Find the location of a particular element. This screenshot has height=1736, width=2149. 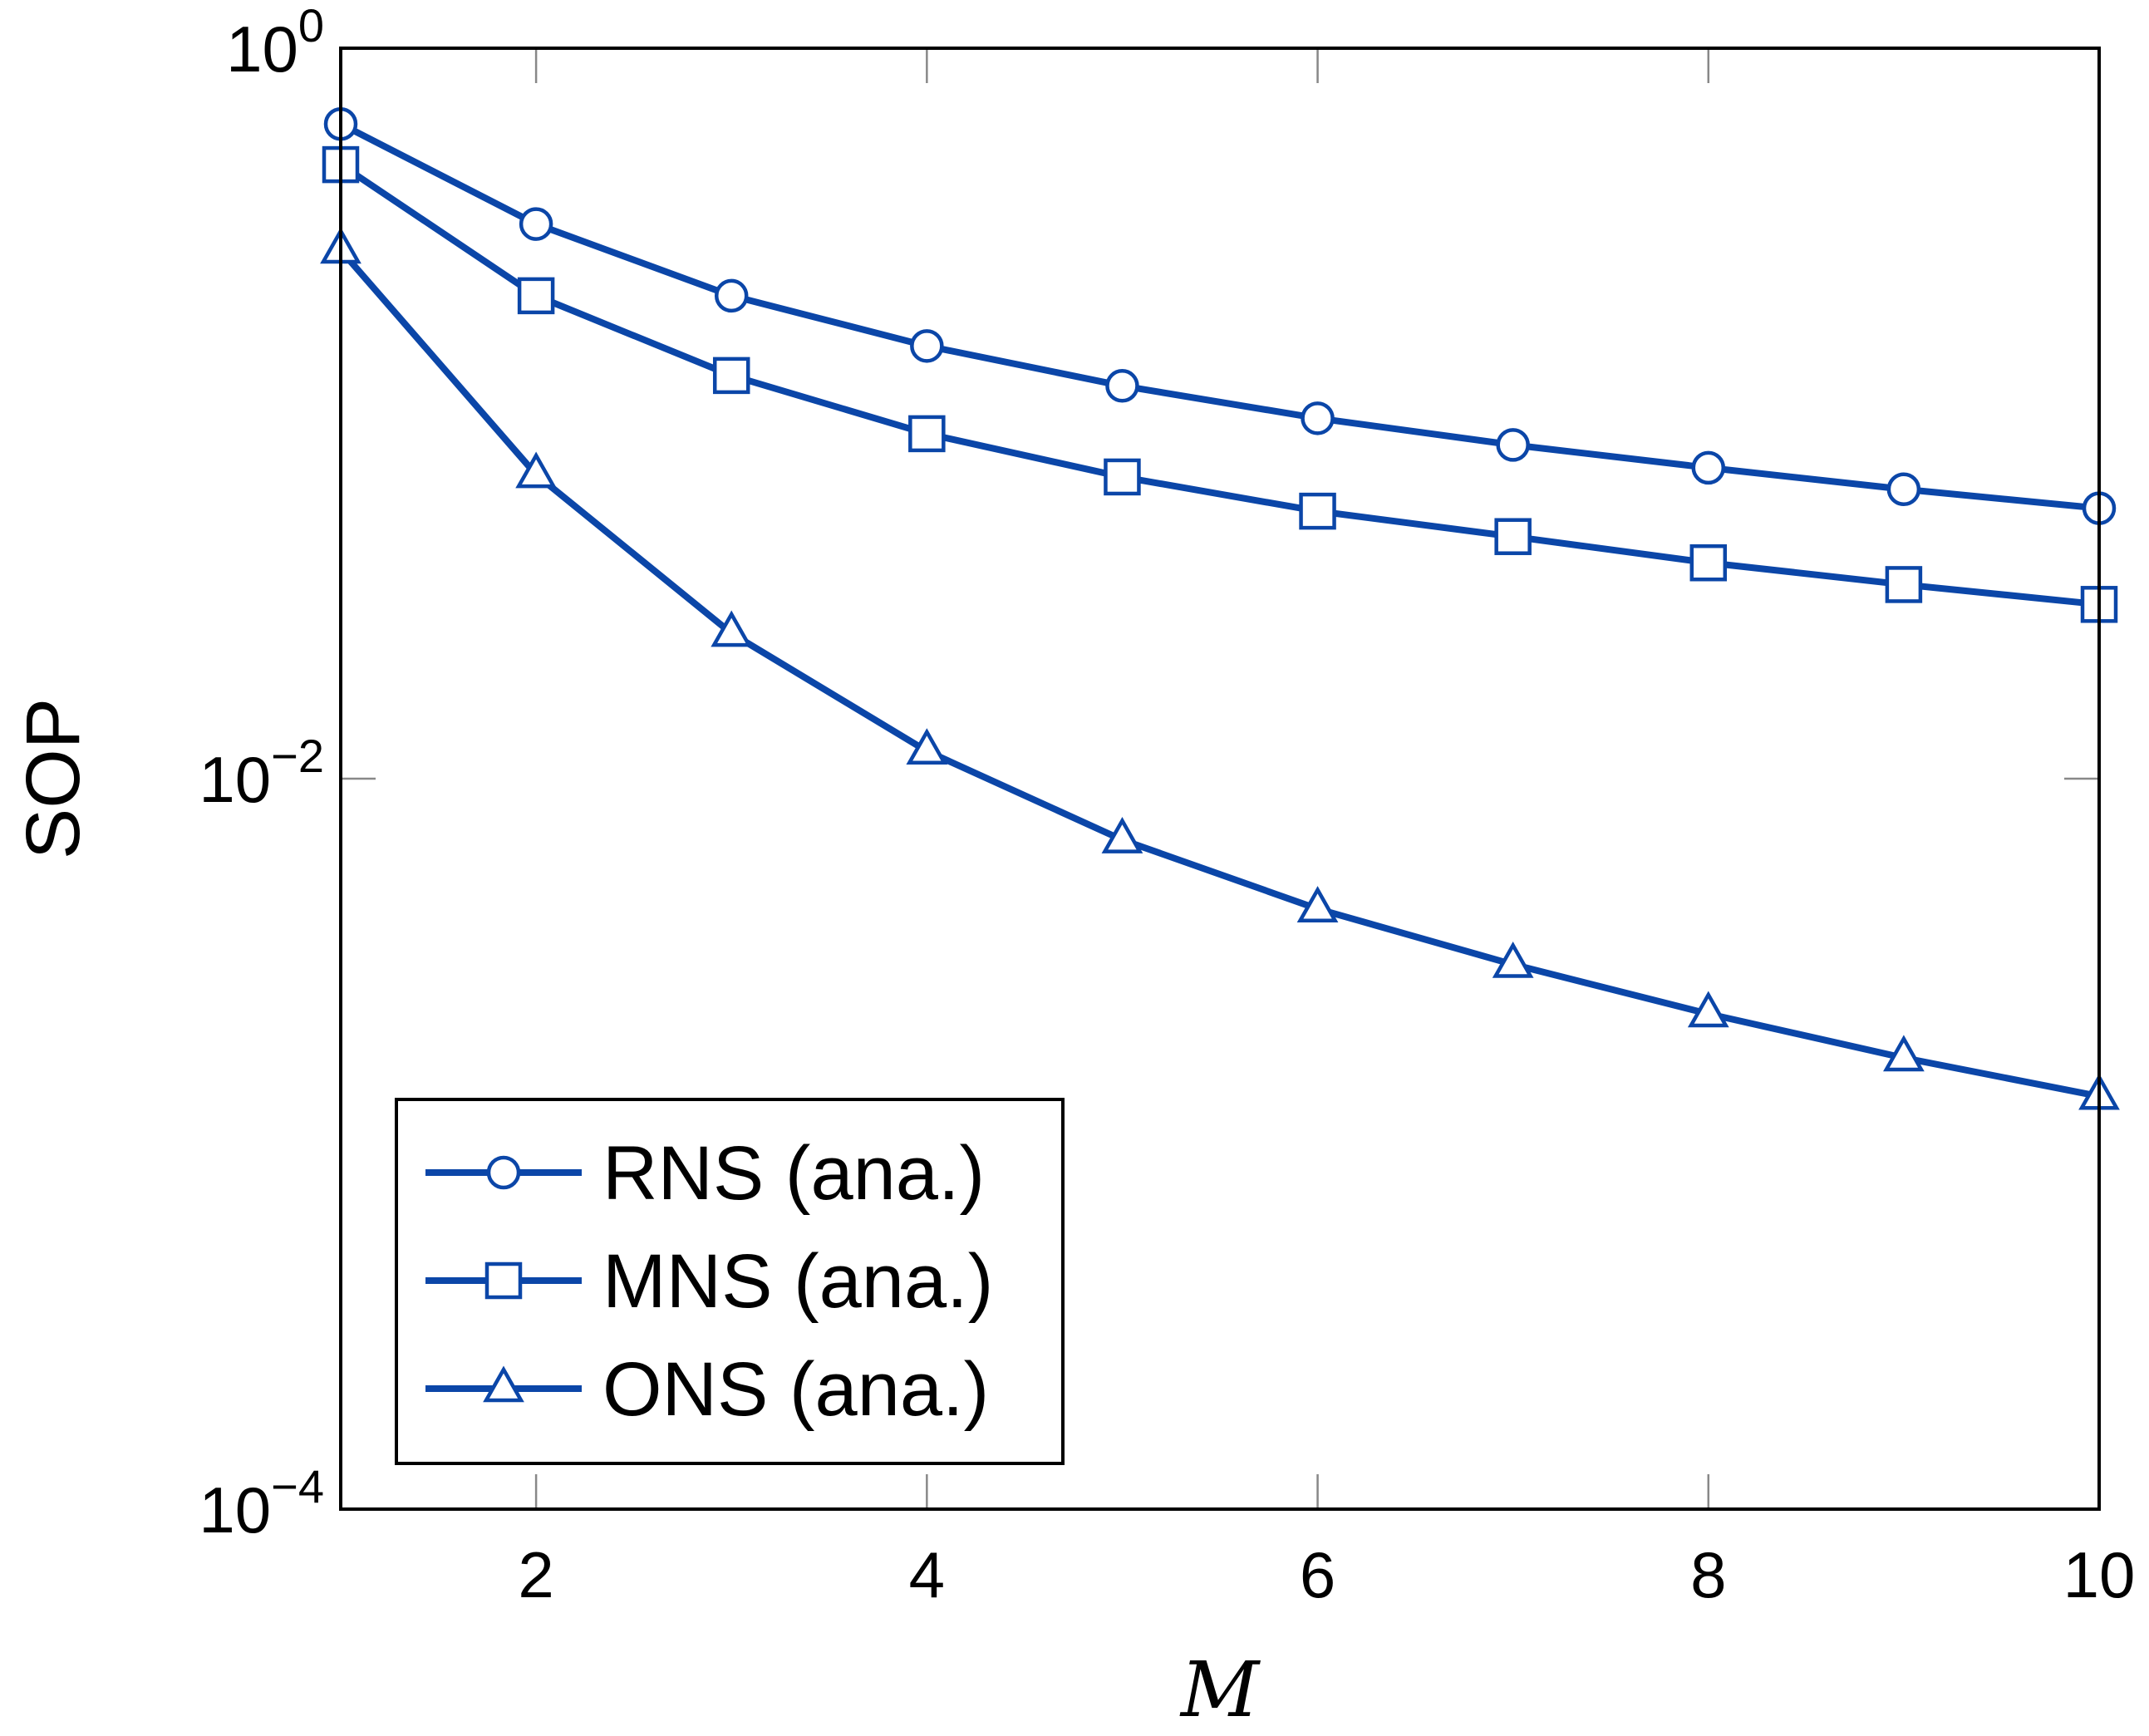

y-tick-label: 10⁰ is located at coordinates (275, 43).